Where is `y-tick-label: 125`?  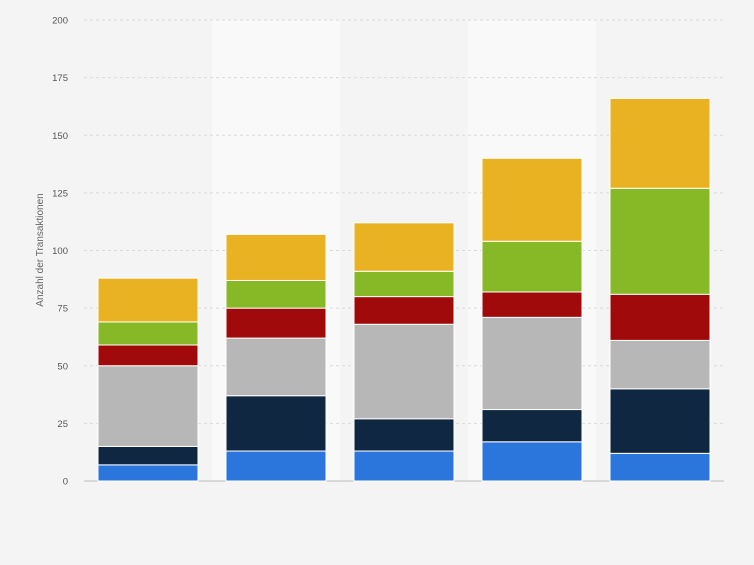 y-tick-label: 125 is located at coordinates (60, 193).